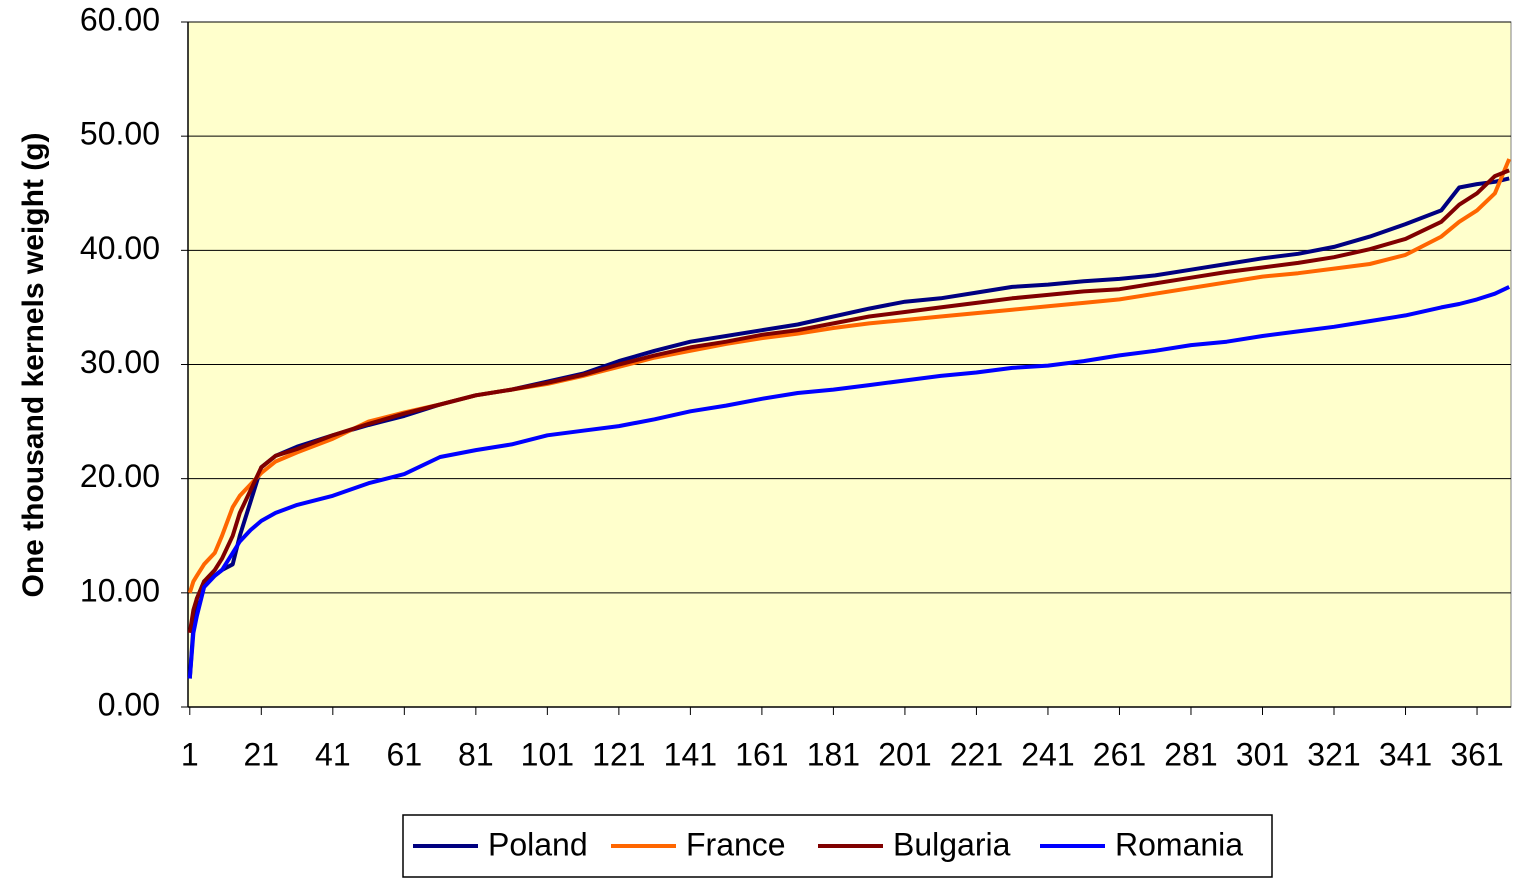  I want to click on x-tick-label: 81, so click(476, 754).